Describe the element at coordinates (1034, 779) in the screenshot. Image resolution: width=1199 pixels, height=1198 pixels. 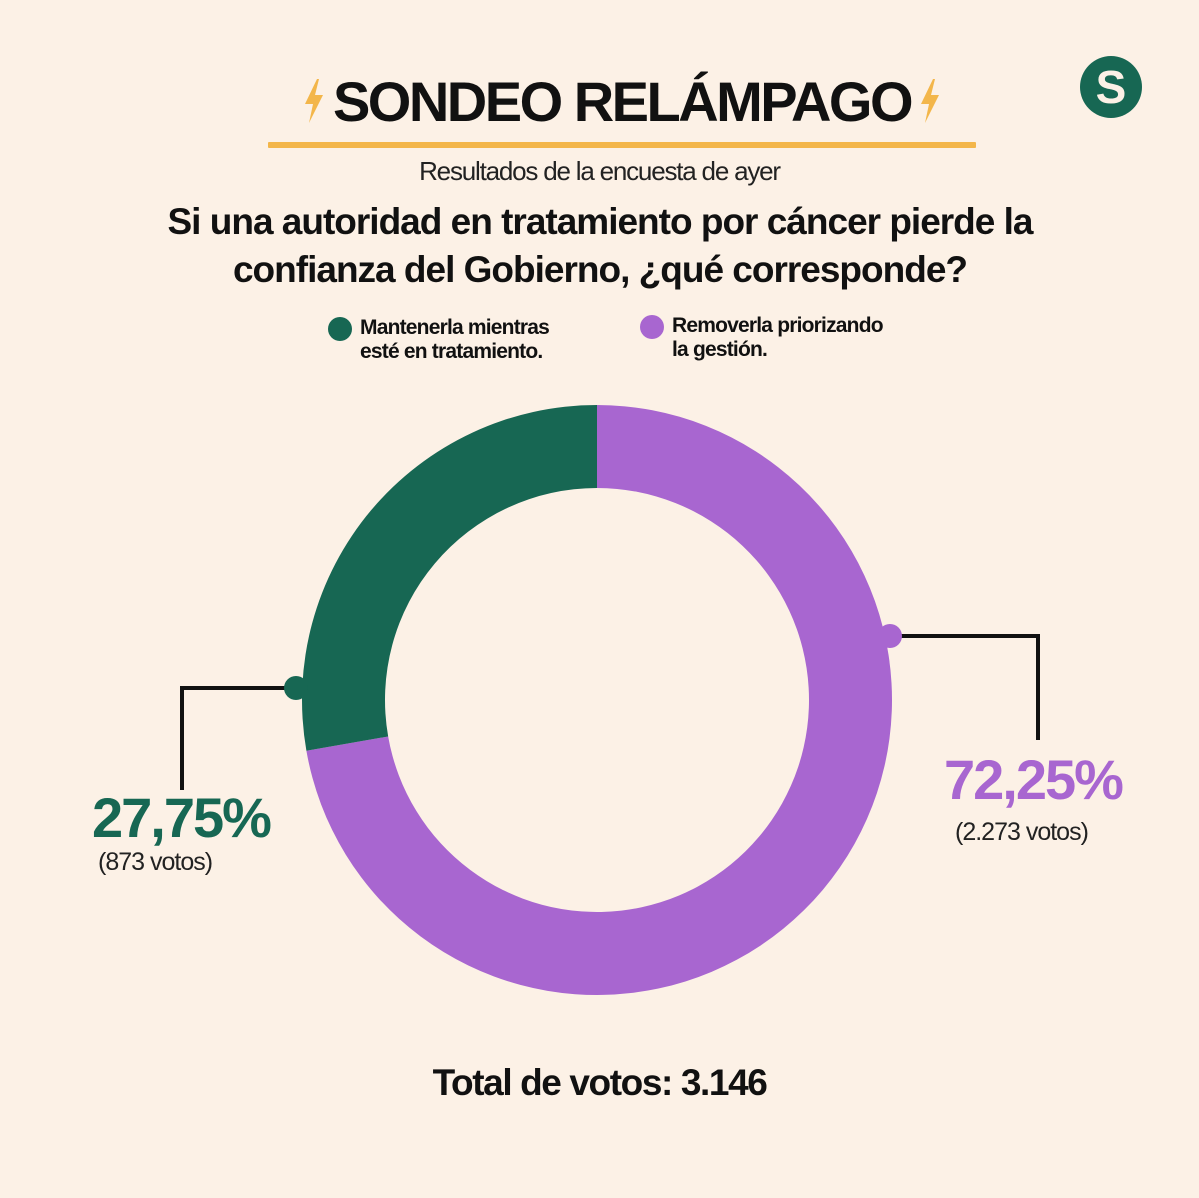
I see `data-label-remove: 72,25%` at that location.